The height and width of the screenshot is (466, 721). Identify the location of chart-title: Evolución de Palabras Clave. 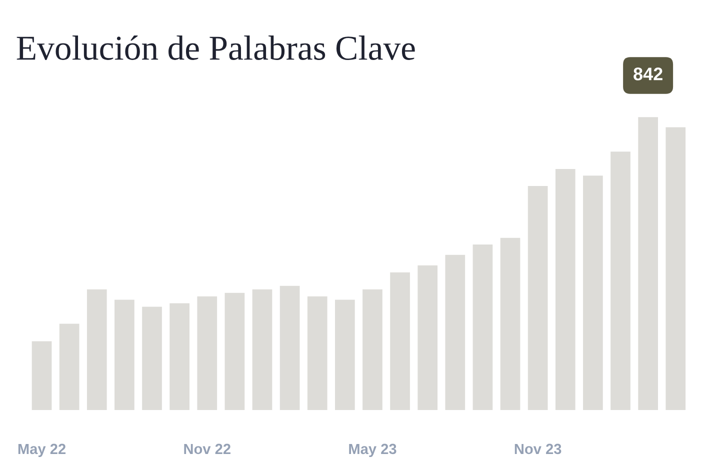
(215, 47).